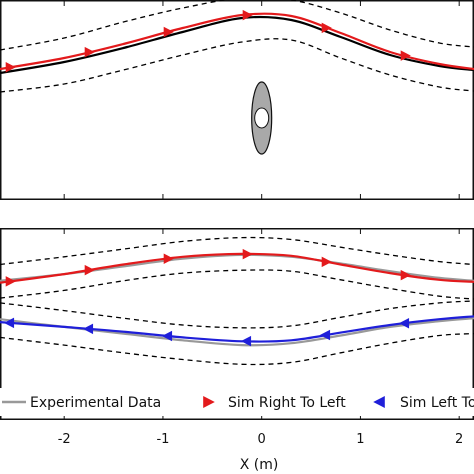  I want to click on legend-label: Sim Right To Left, so click(287, 403).